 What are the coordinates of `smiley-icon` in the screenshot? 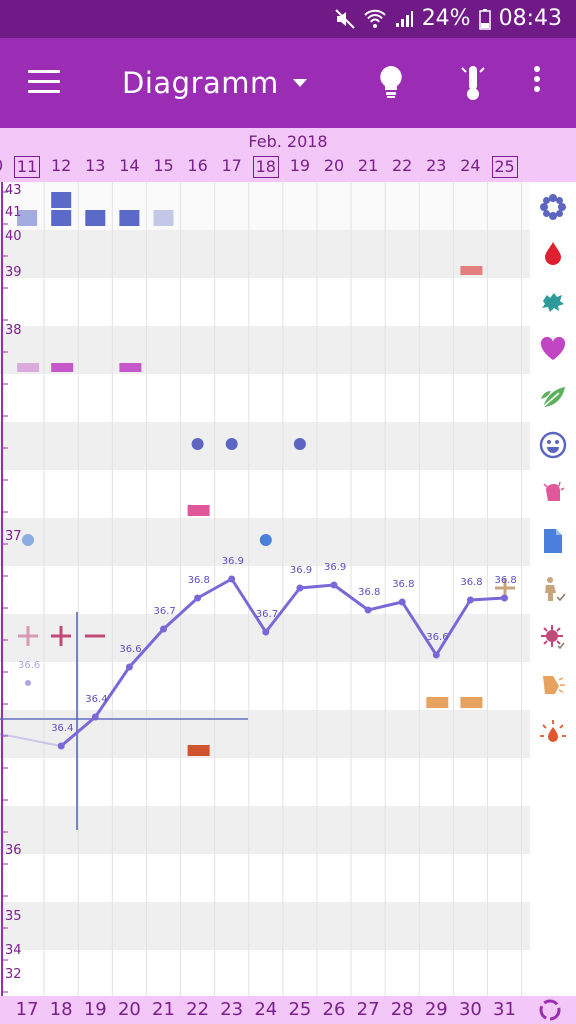 It's located at (553, 445).